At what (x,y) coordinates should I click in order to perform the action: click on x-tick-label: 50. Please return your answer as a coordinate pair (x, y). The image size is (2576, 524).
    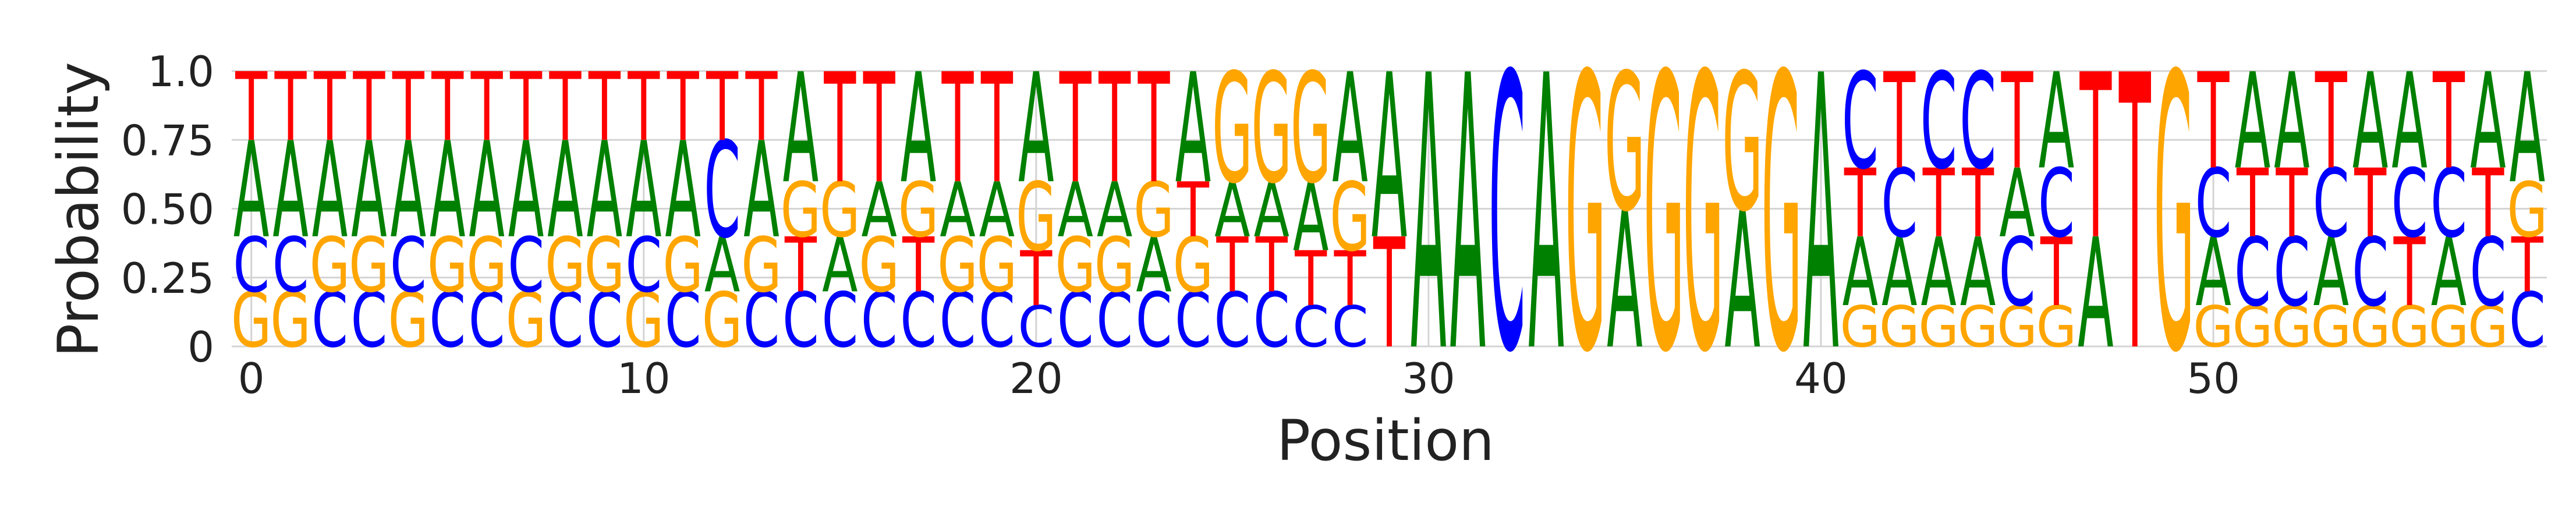
    Looking at the image, I should click on (2213, 378).